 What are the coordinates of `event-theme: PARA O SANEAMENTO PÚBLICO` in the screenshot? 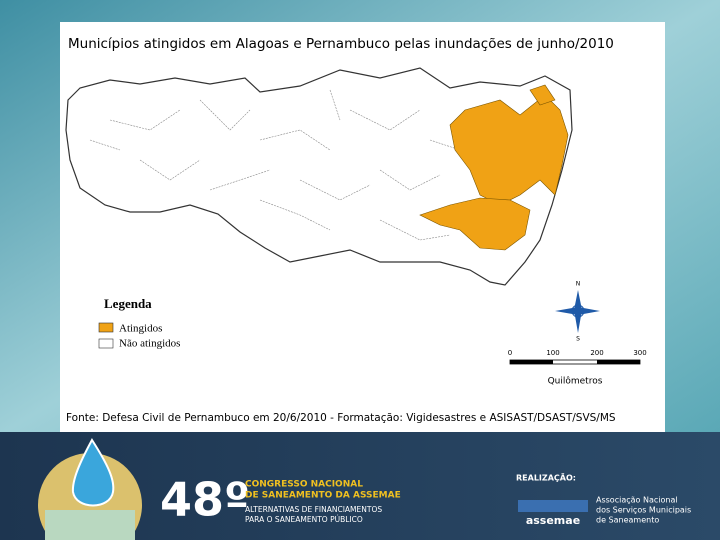 It's located at (304, 519).